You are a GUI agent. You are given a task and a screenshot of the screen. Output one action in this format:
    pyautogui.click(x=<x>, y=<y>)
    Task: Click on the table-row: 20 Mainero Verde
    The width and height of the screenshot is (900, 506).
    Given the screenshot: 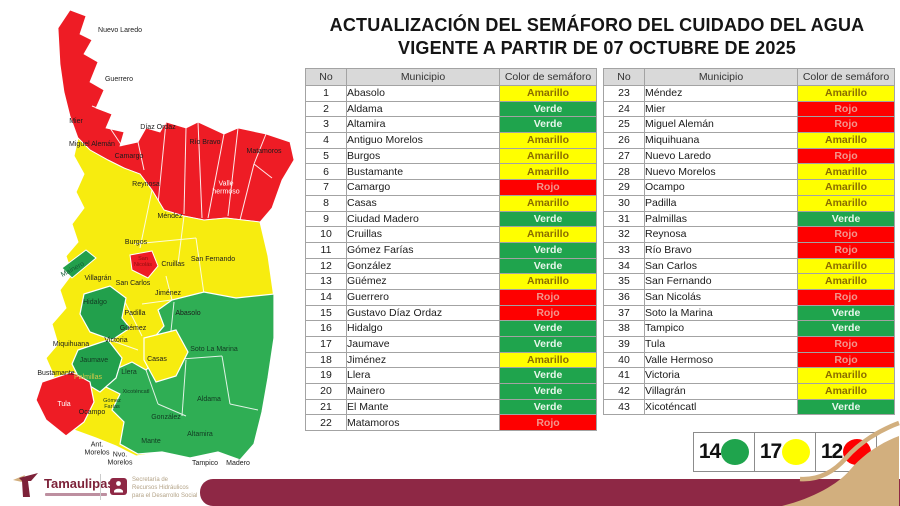 What is the action you would take?
    pyautogui.click(x=451, y=391)
    